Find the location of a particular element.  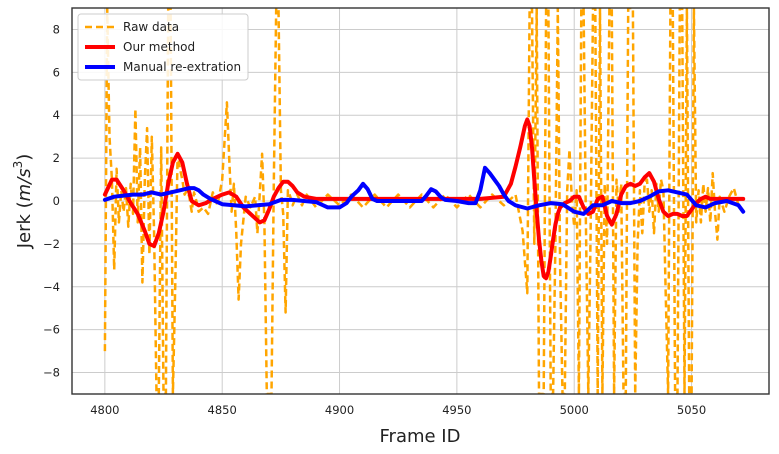

x-tick-label: 4850 is located at coordinates (222, 410).